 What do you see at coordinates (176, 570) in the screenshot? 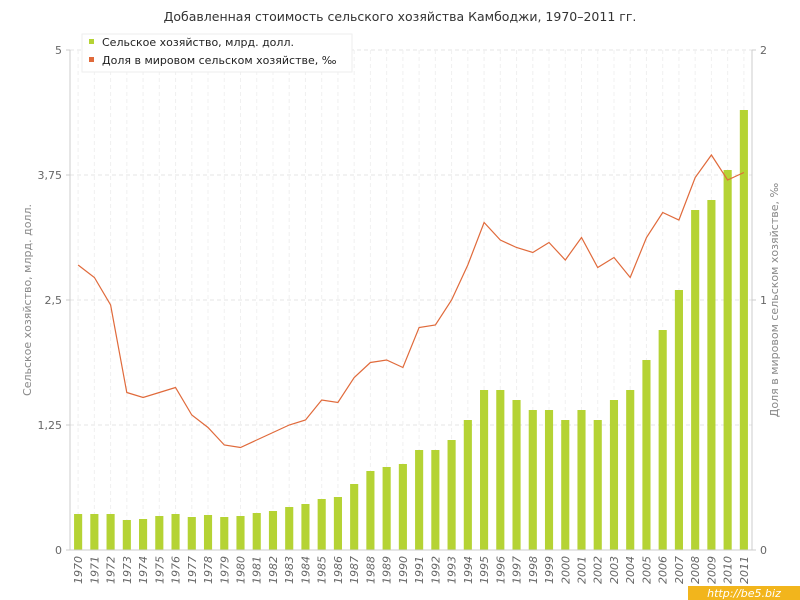
I see `x-tick-label: 1976` at bounding box center [176, 570].